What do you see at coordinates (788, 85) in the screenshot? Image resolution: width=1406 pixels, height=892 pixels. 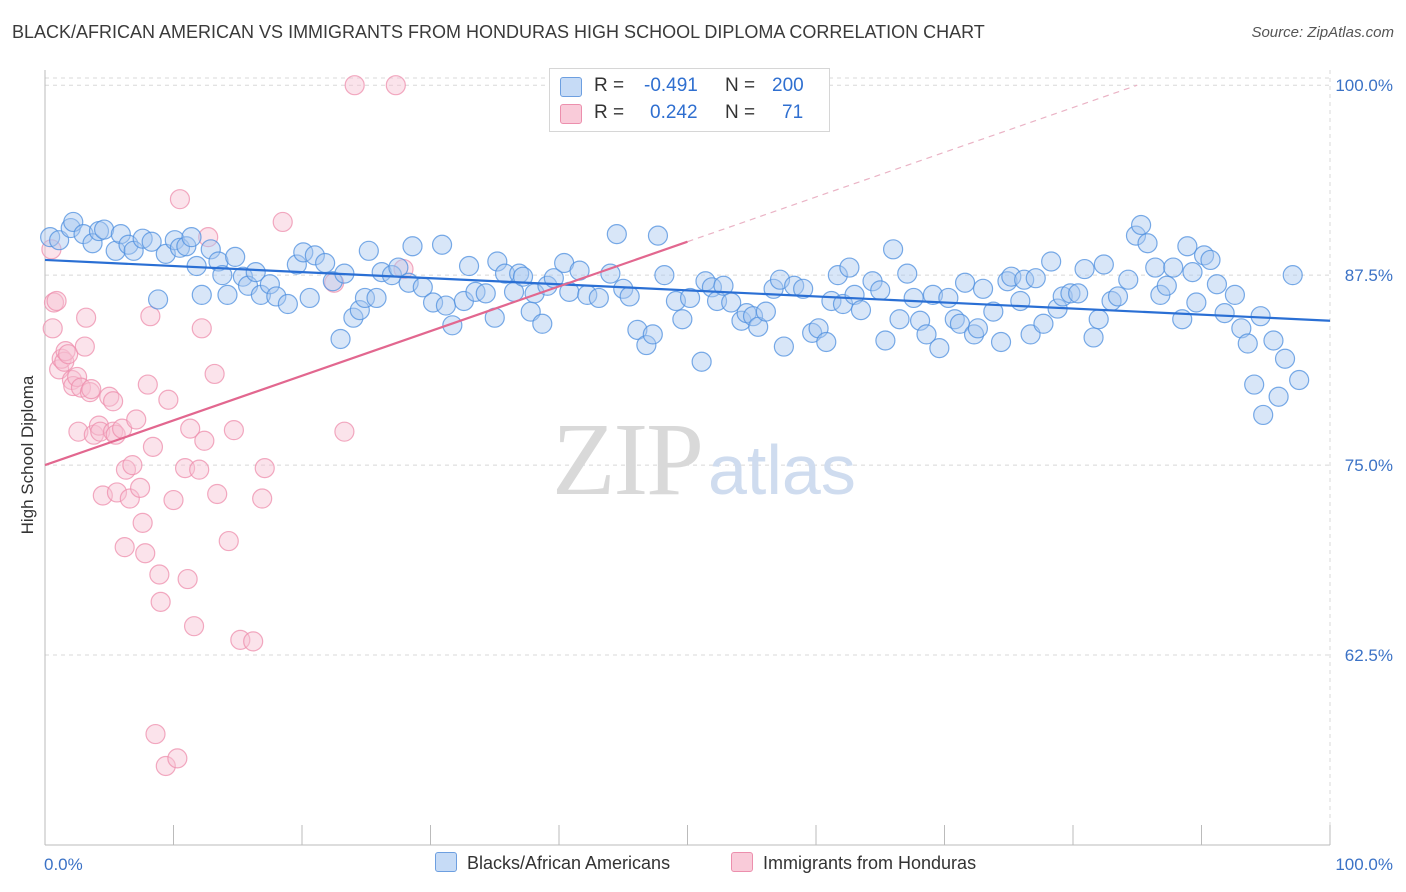 I see `legend-n-value: 200` at bounding box center [788, 85].